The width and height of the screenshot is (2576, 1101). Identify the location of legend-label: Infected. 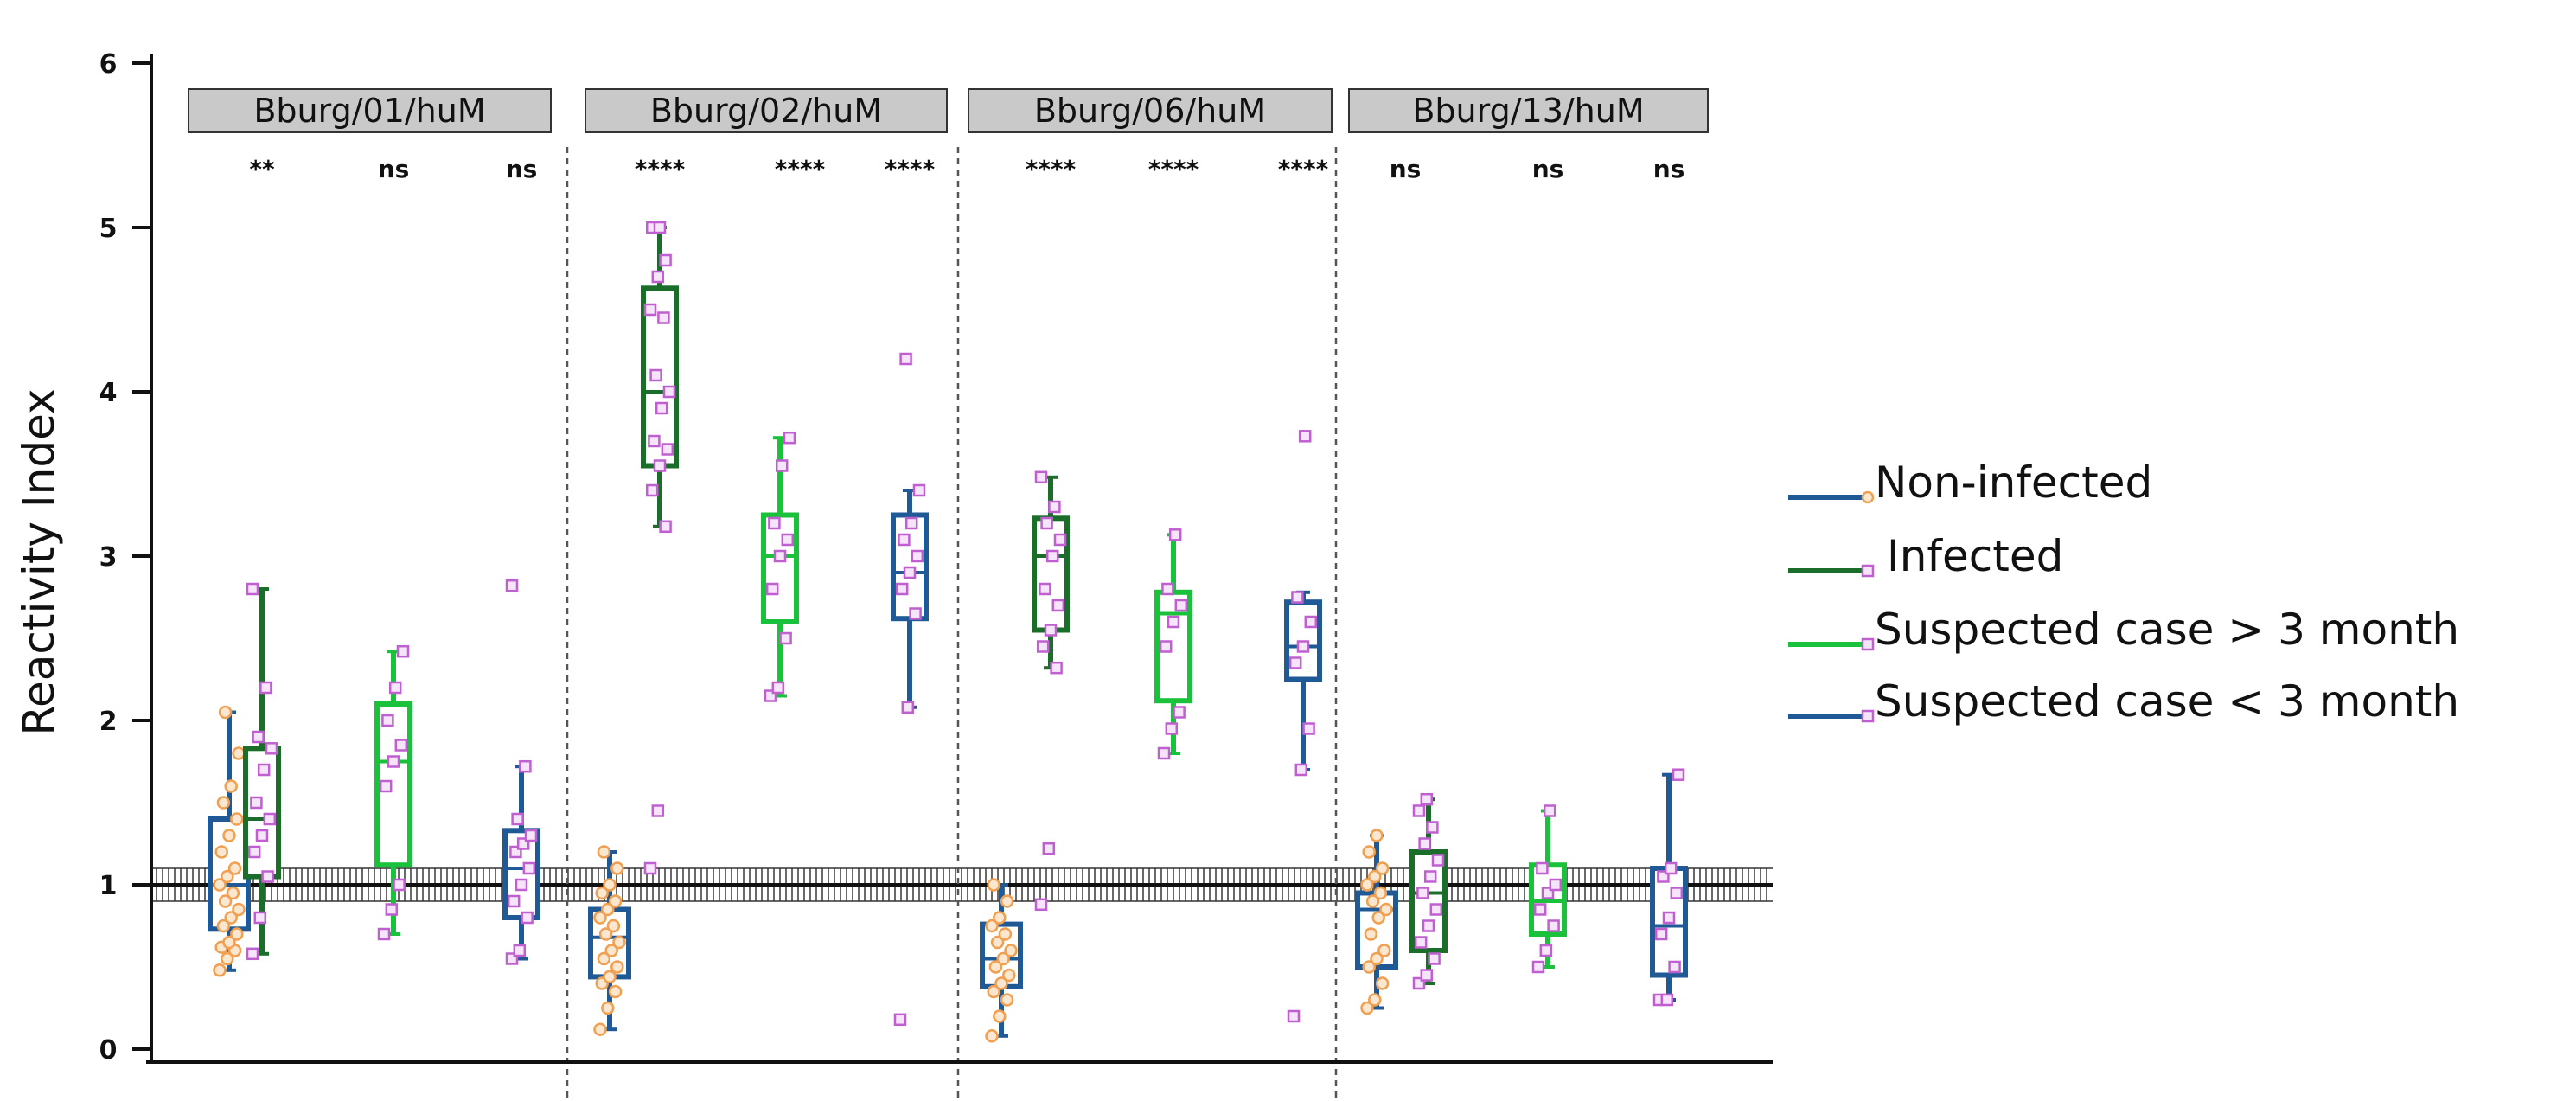
(1975, 556).